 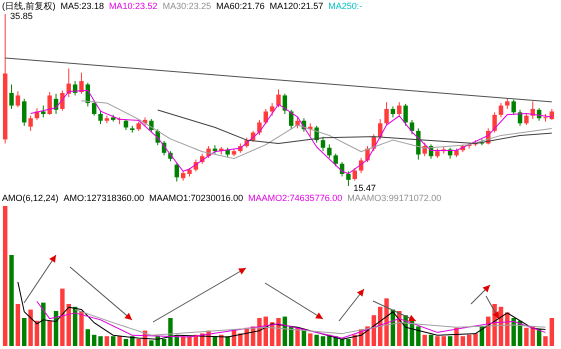 I want to click on text: MAAMO1:70230016.00, so click(x=196, y=198).